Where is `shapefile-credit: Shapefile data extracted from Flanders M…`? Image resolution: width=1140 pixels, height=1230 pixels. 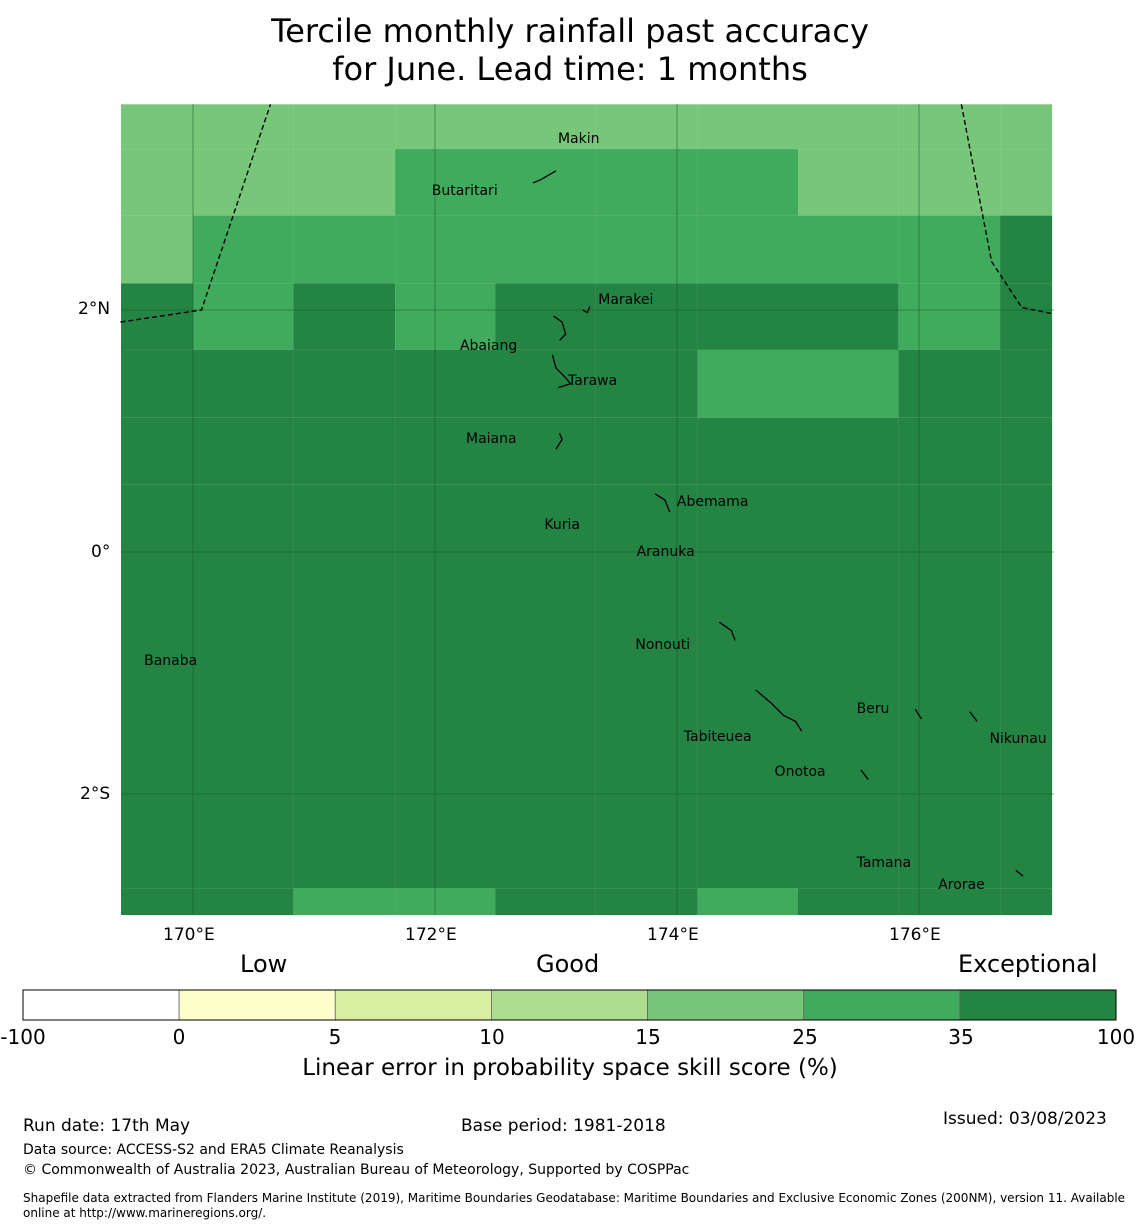 shapefile-credit: Shapefile data extracted from Flanders M… is located at coordinates (574, 1205).